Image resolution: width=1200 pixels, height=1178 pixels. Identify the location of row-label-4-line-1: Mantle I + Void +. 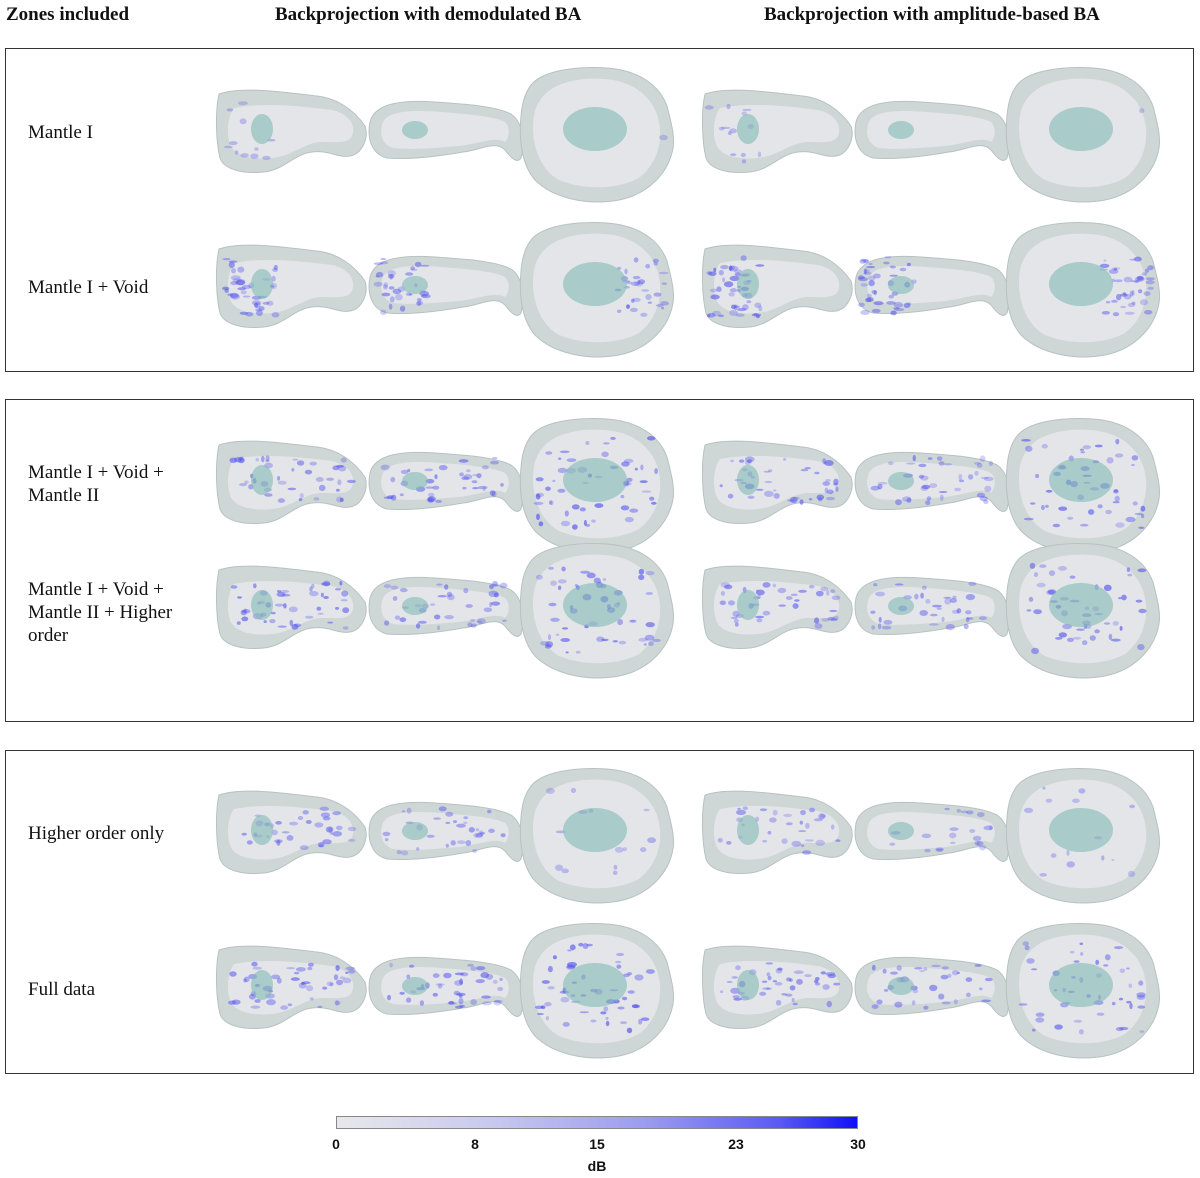
(96, 589).